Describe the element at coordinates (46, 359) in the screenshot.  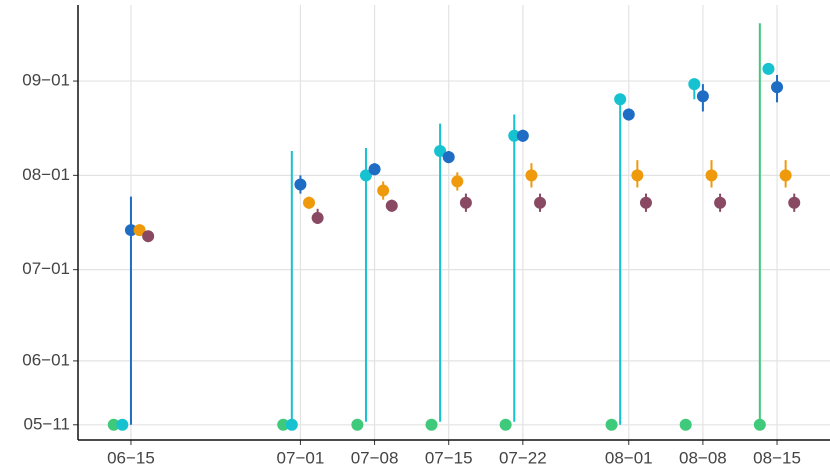
I see `y-tick-label: 06−01` at that location.